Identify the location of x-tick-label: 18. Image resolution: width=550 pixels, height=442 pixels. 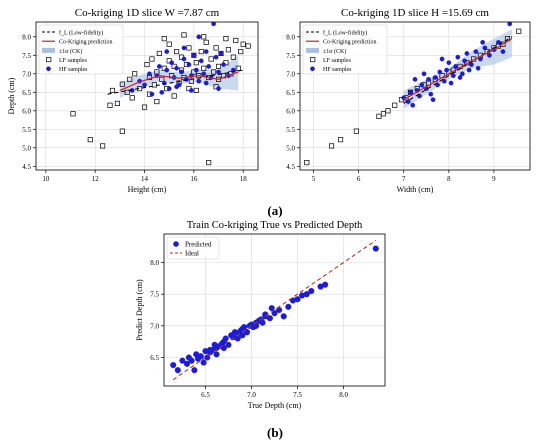
(244, 179).